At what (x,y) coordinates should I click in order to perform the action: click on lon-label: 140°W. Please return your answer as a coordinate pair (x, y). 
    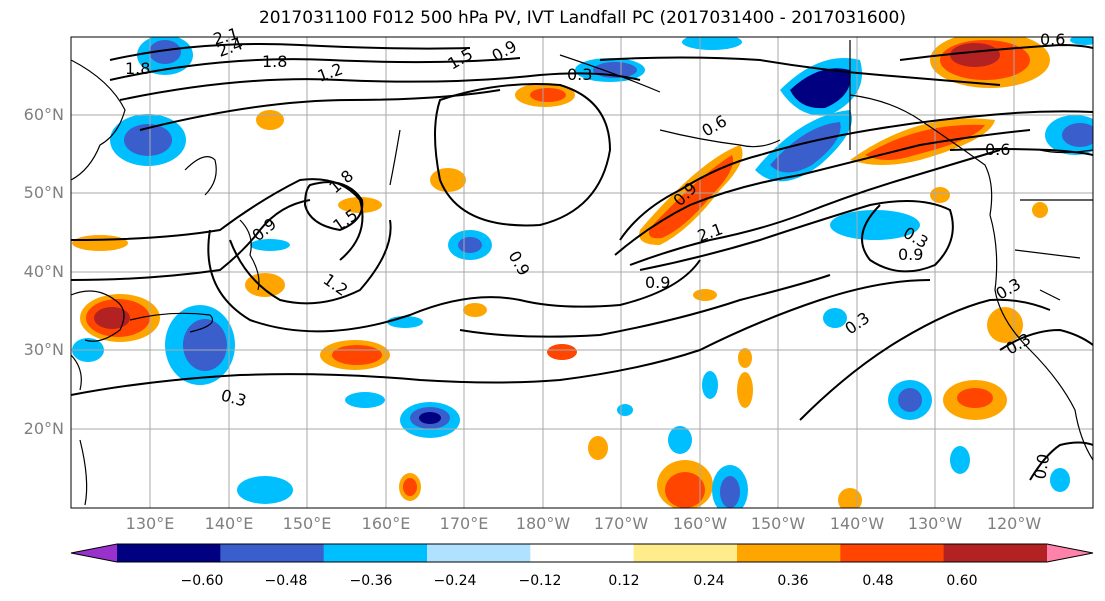
    Looking at the image, I should click on (857, 523).